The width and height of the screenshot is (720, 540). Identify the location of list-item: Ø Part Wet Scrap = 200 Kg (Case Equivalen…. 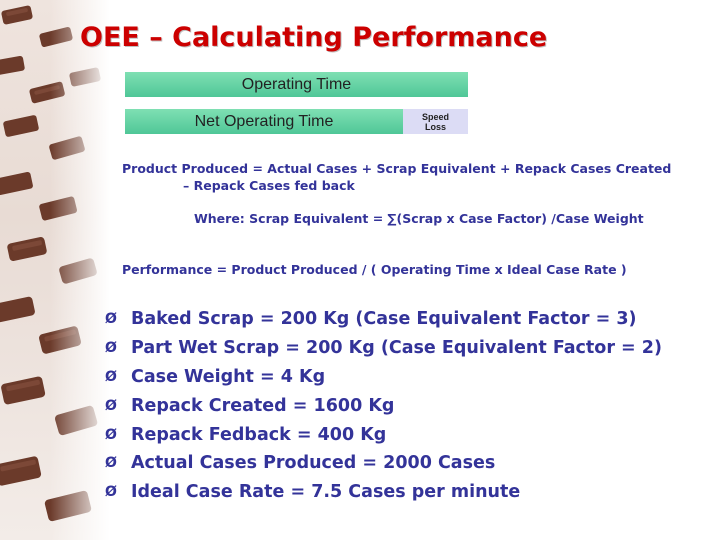
(383, 348).